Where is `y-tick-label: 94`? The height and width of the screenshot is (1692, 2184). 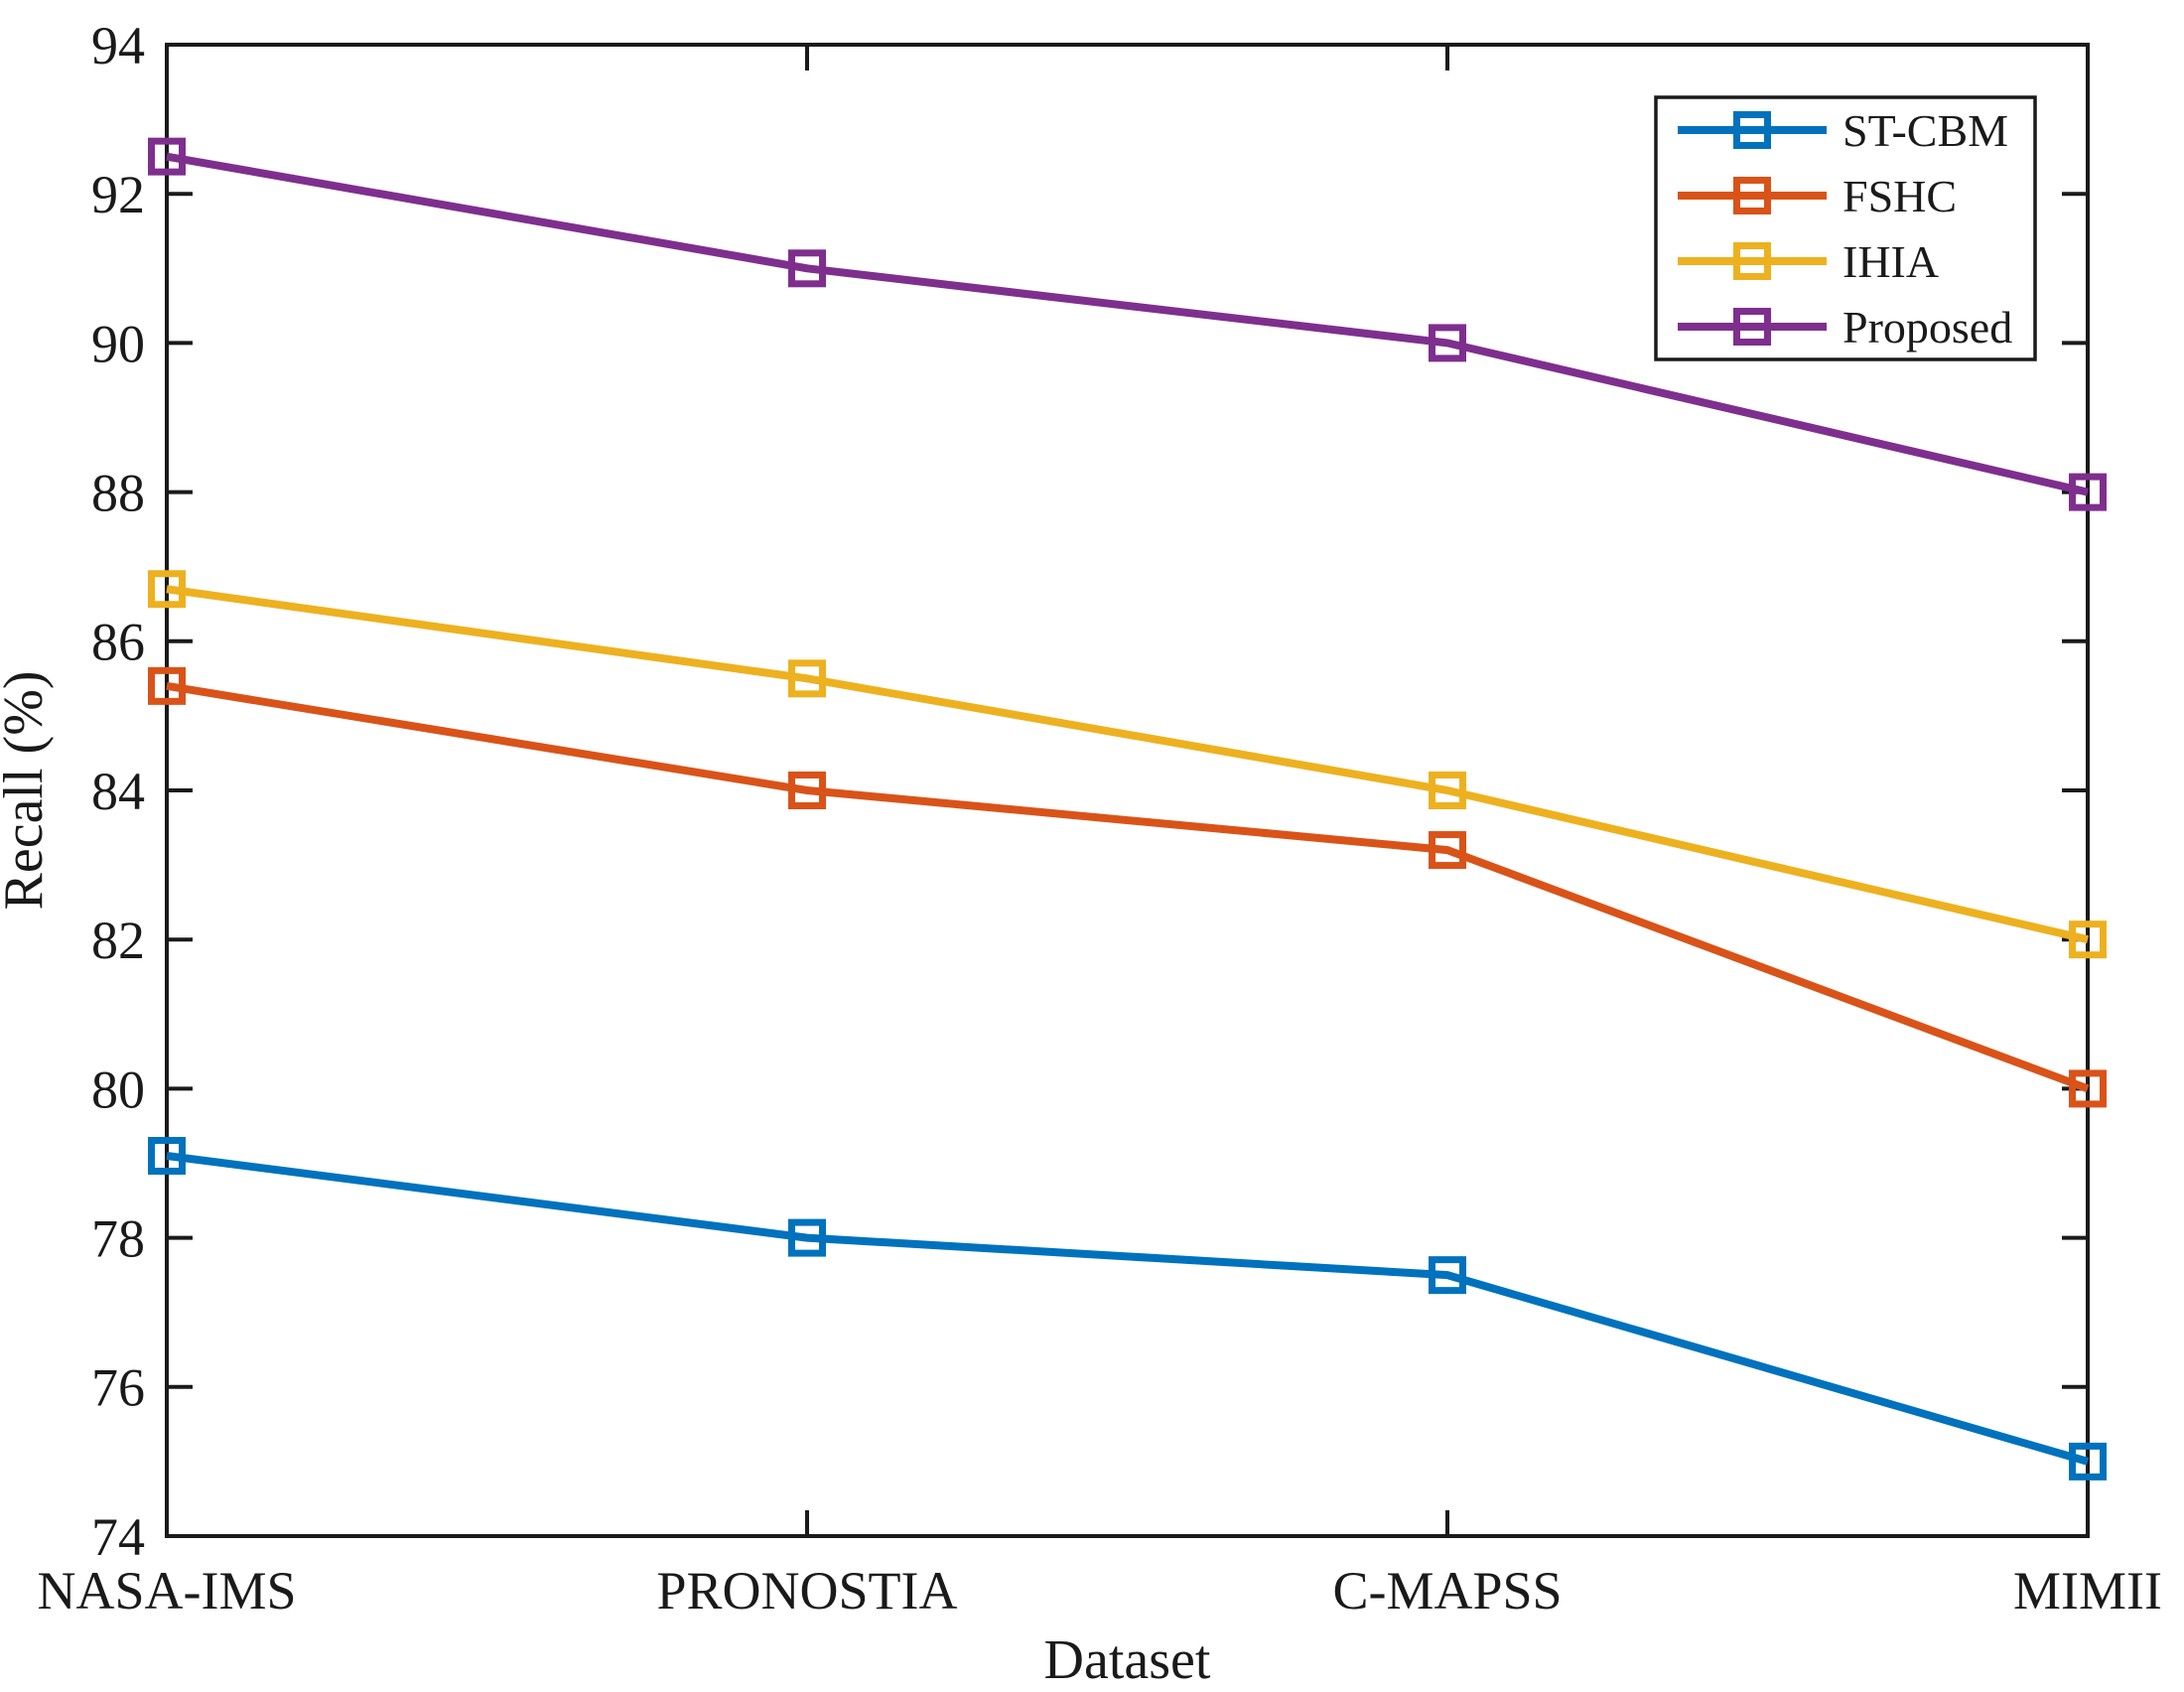 y-tick-label: 94 is located at coordinates (118, 45).